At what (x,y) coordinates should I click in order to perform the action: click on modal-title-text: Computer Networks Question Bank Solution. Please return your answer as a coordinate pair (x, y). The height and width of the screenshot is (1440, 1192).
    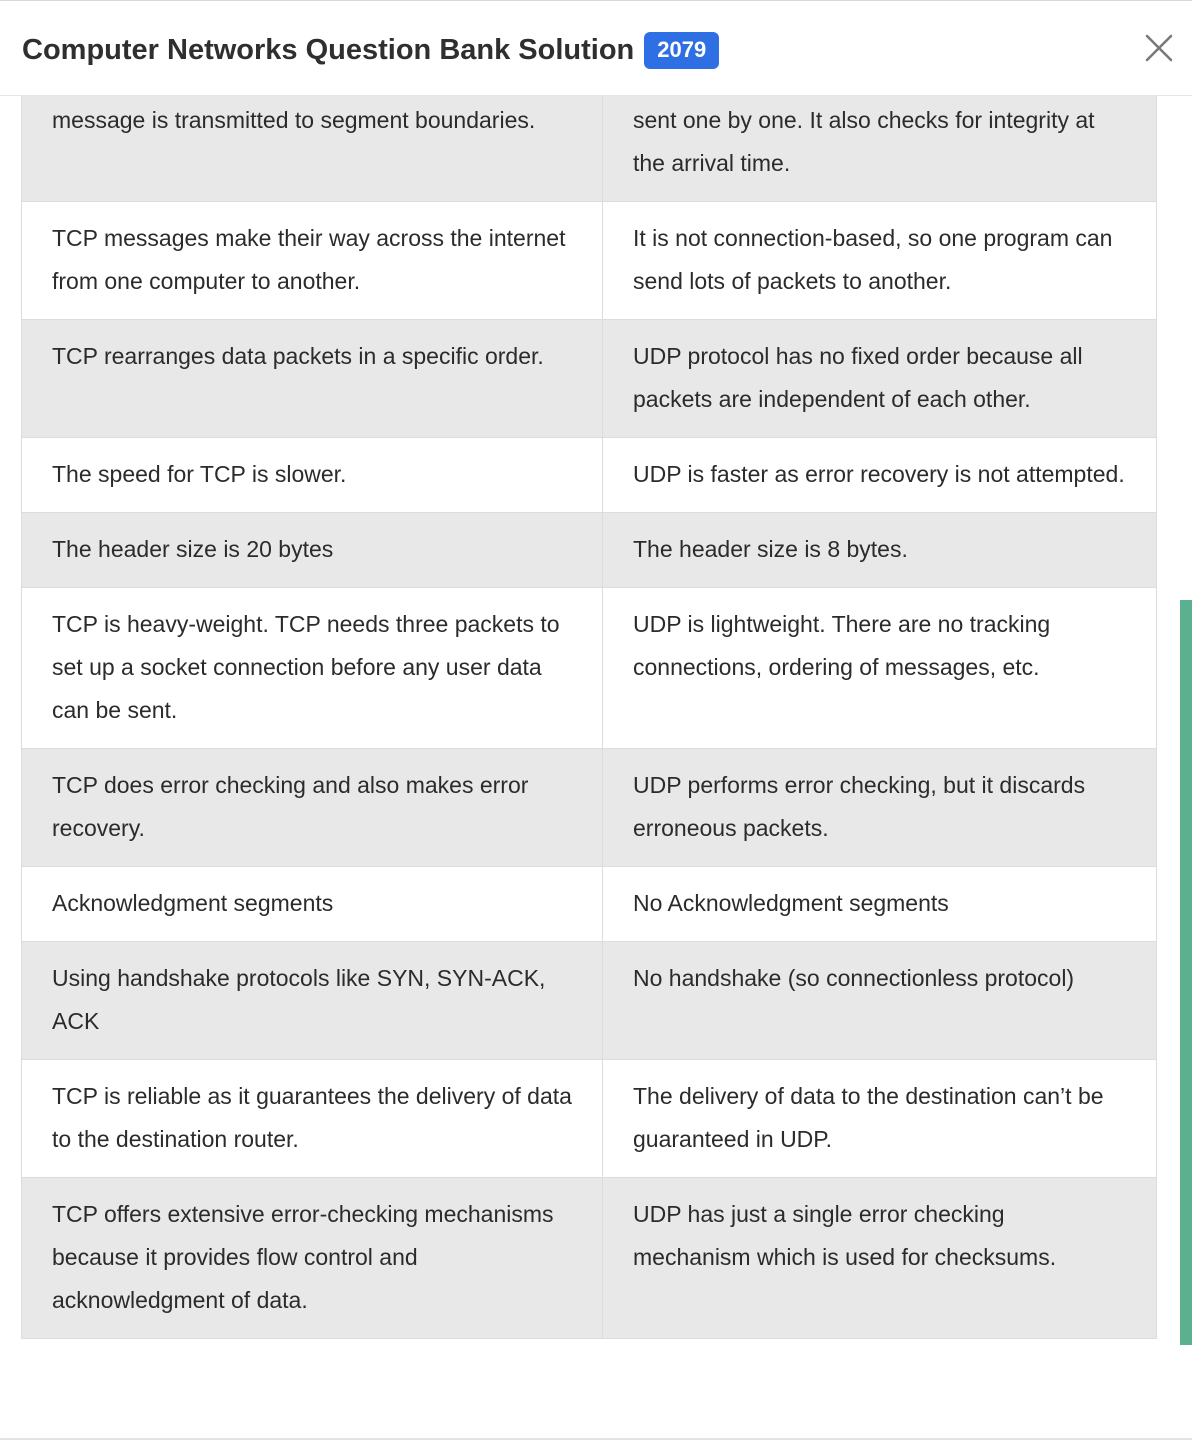
    Looking at the image, I should click on (328, 49).